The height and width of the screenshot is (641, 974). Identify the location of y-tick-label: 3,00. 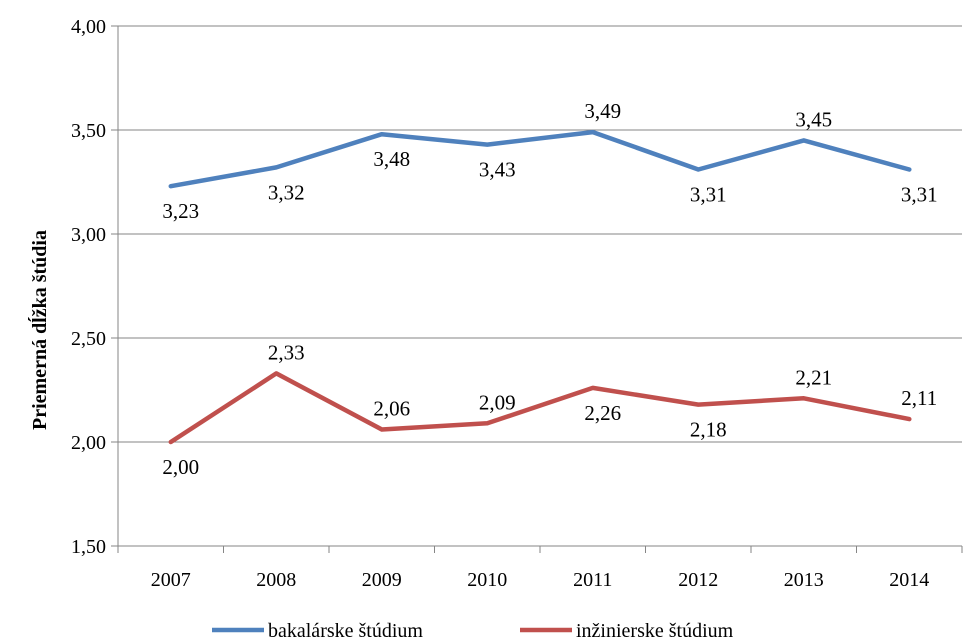
(88, 235).